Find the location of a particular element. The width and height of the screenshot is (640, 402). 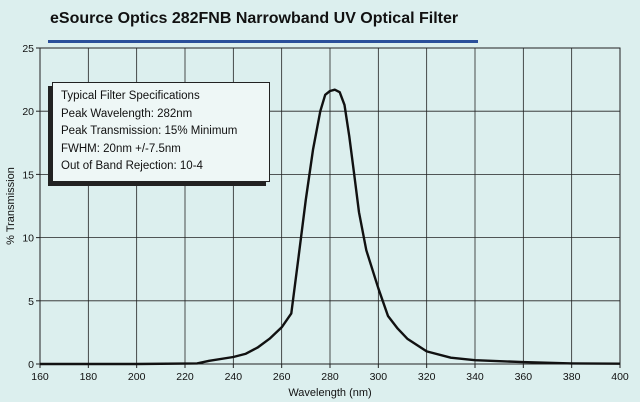

y-tick-label: 20 is located at coordinates (28, 112).